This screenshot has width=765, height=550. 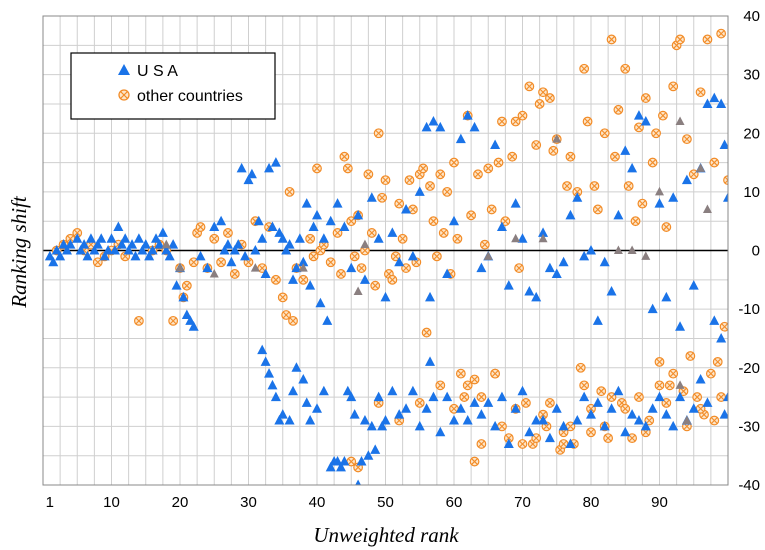 What do you see at coordinates (749, 251) in the screenshot?
I see `y-tick-labels: 40 30 20 10 0 -10 -20 -30 -40` at bounding box center [749, 251].